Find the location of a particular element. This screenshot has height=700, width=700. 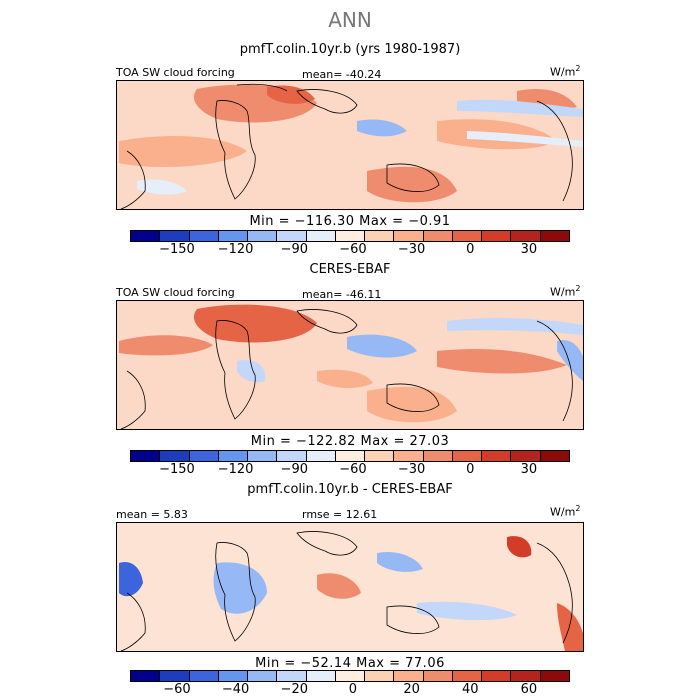

panel-2-colorbar is located at coordinates (350, 456).